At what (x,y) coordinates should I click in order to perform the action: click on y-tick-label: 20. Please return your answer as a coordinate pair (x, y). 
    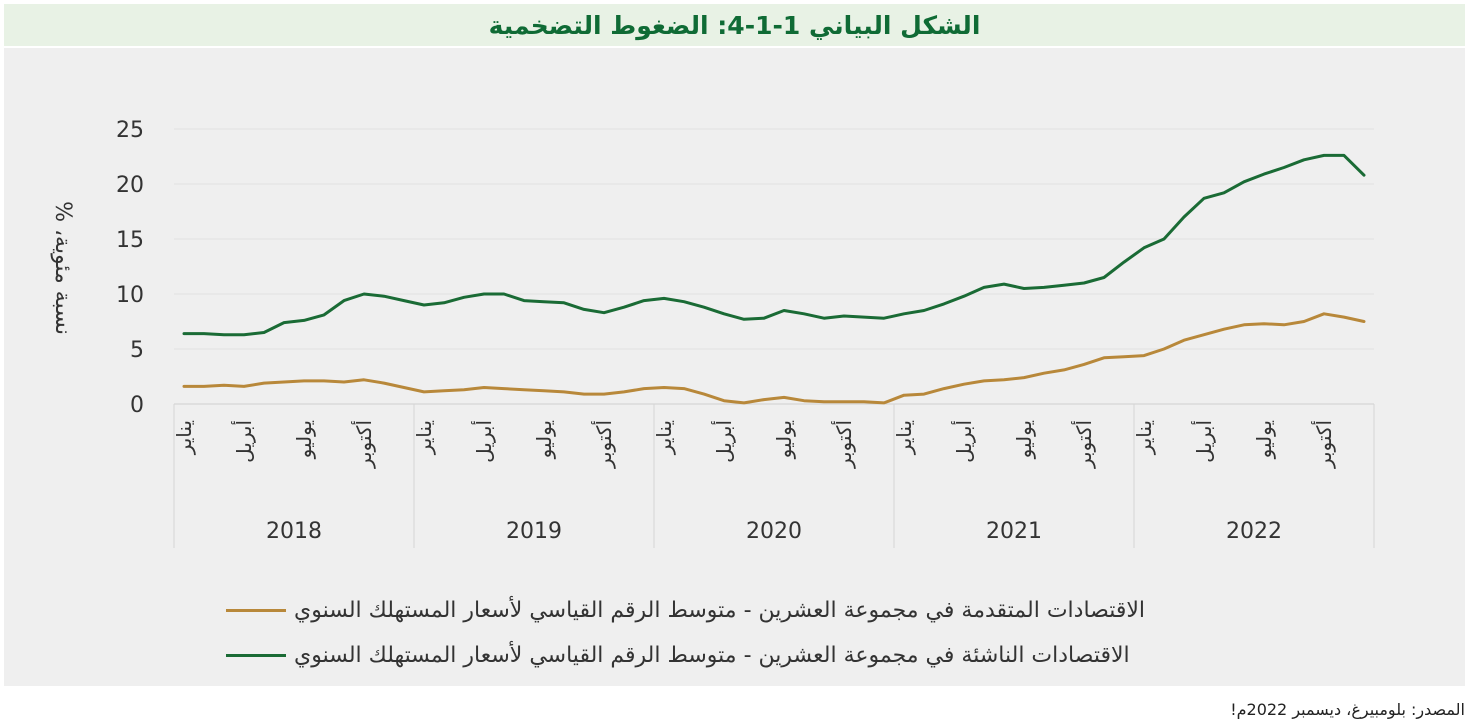
    Looking at the image, I should click on (130, 185).